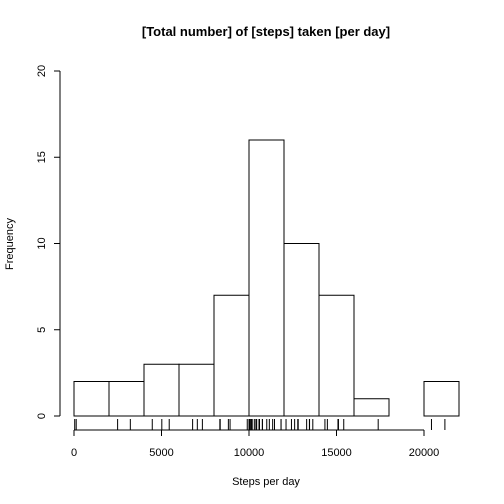 This screenshot has height=504, width=504. What do you see at coordinates (42, 157) in the screenshot?
I see `y-tick-label: 15` at bounding box center [42, 157].